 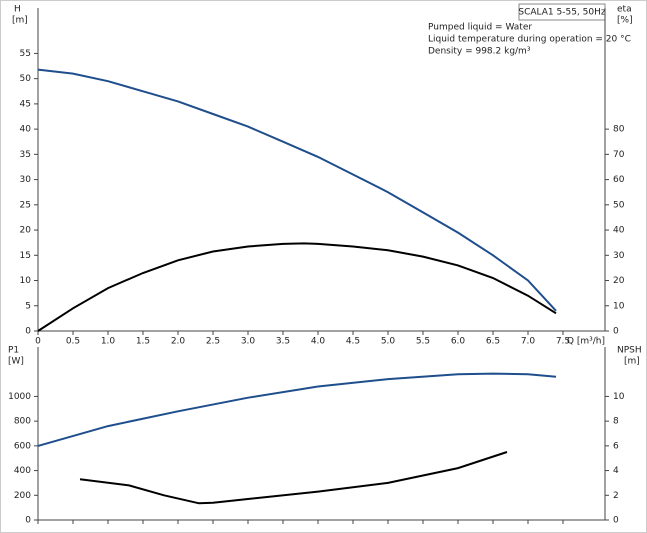 What do you see at coordinates (22, 422) in the screenshot?
I see `y-tick-label: 800` at bounding box center [22, 422].